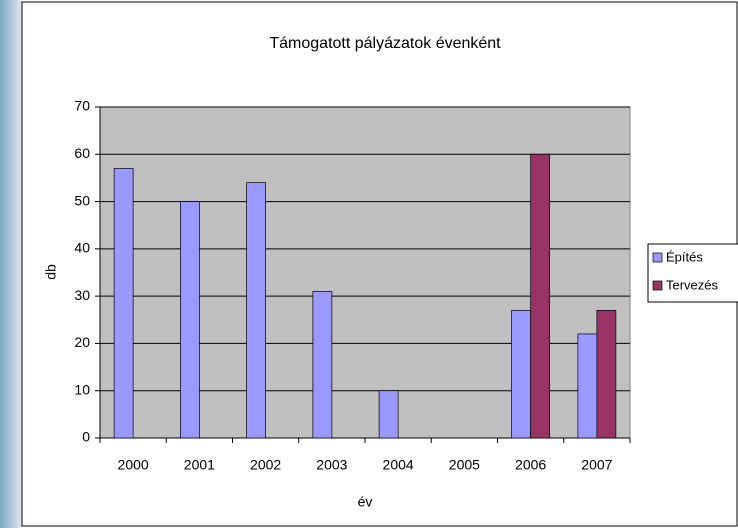 This screenshot has width=738, height=528. Describe the element at coordinates (82, 389) in the screenshot. I see `y-tick-label: 10` at that location.